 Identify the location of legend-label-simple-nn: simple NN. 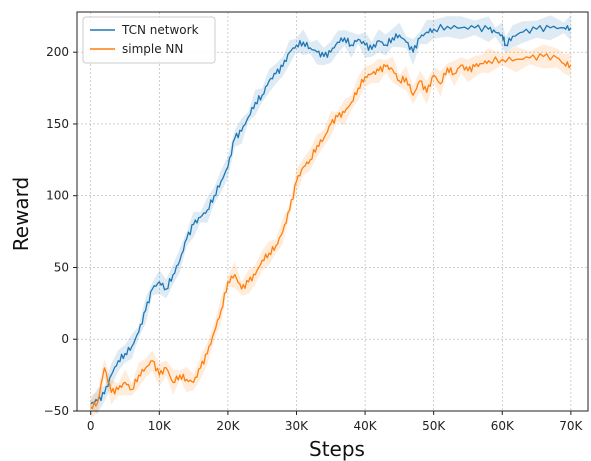
(152, 49).